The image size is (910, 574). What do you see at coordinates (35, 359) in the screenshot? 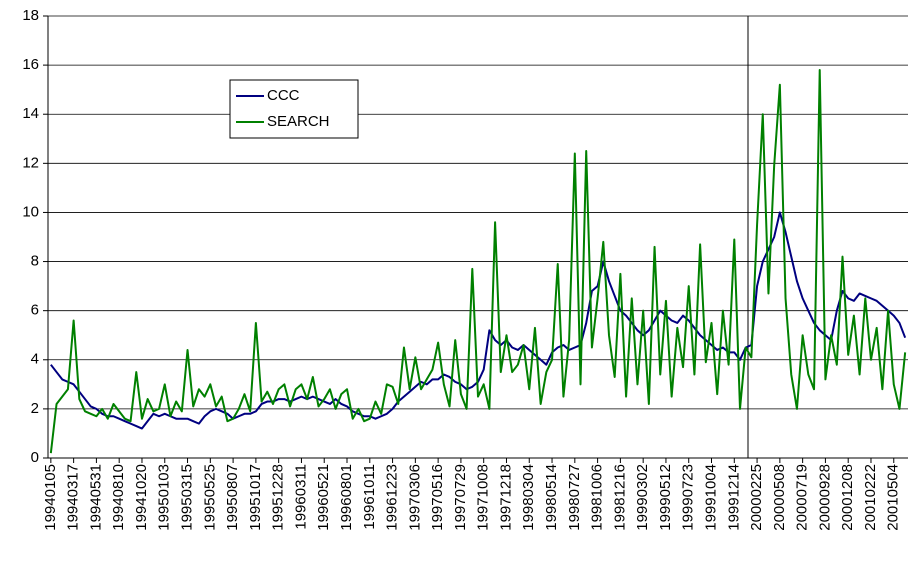
I see `y-tick-label: 4` at bounding box center [35, 359].